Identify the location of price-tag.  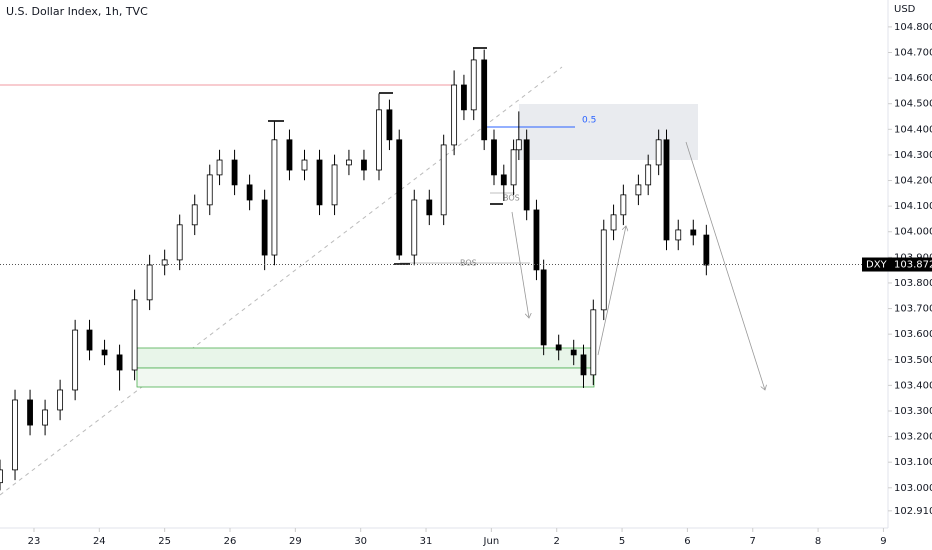
(897, 264).